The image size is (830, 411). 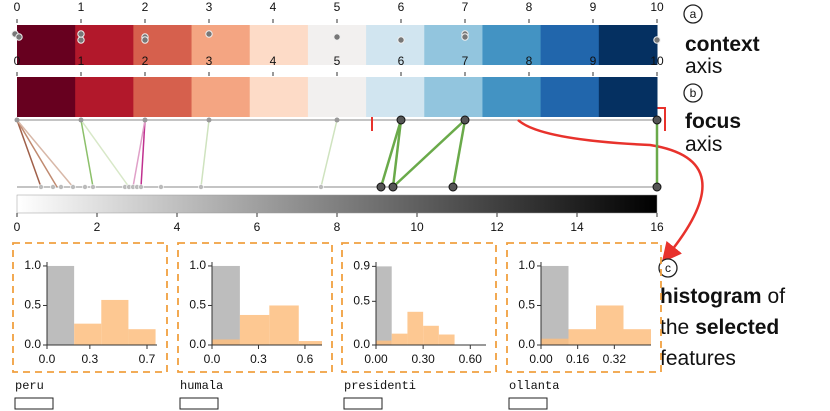 What do you see at coordinates (737, 327) in the screenshot?
I see `annotation-word: selected` at bounding box center [737, 327].